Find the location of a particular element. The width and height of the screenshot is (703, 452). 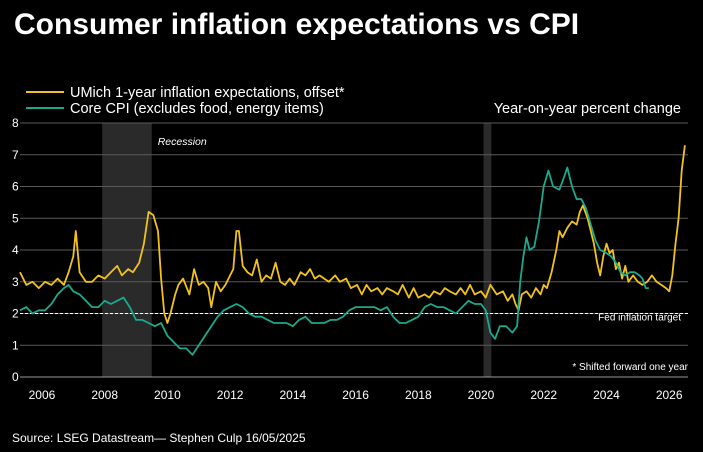

footnote: * Shifted forward one year is located at coordinates (630, 367).